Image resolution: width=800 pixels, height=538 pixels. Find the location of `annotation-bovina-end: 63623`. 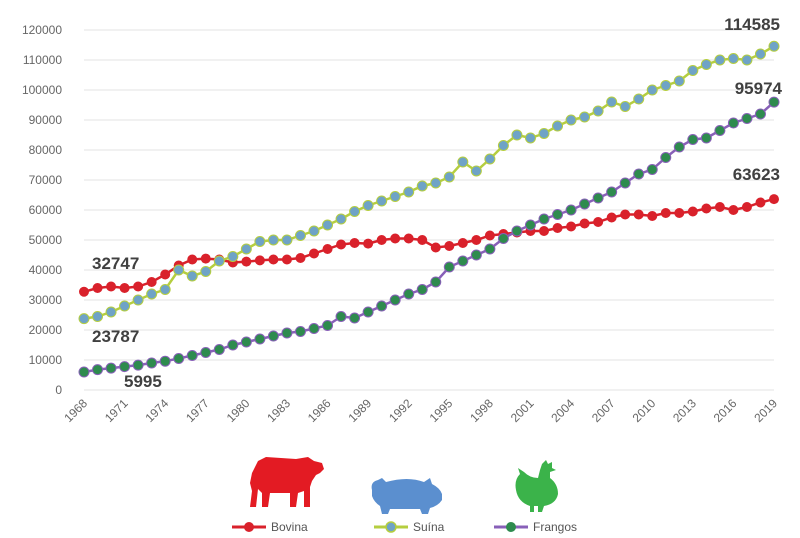

annotation-bovina-end: 63623 is located at coordinates (756, 174).